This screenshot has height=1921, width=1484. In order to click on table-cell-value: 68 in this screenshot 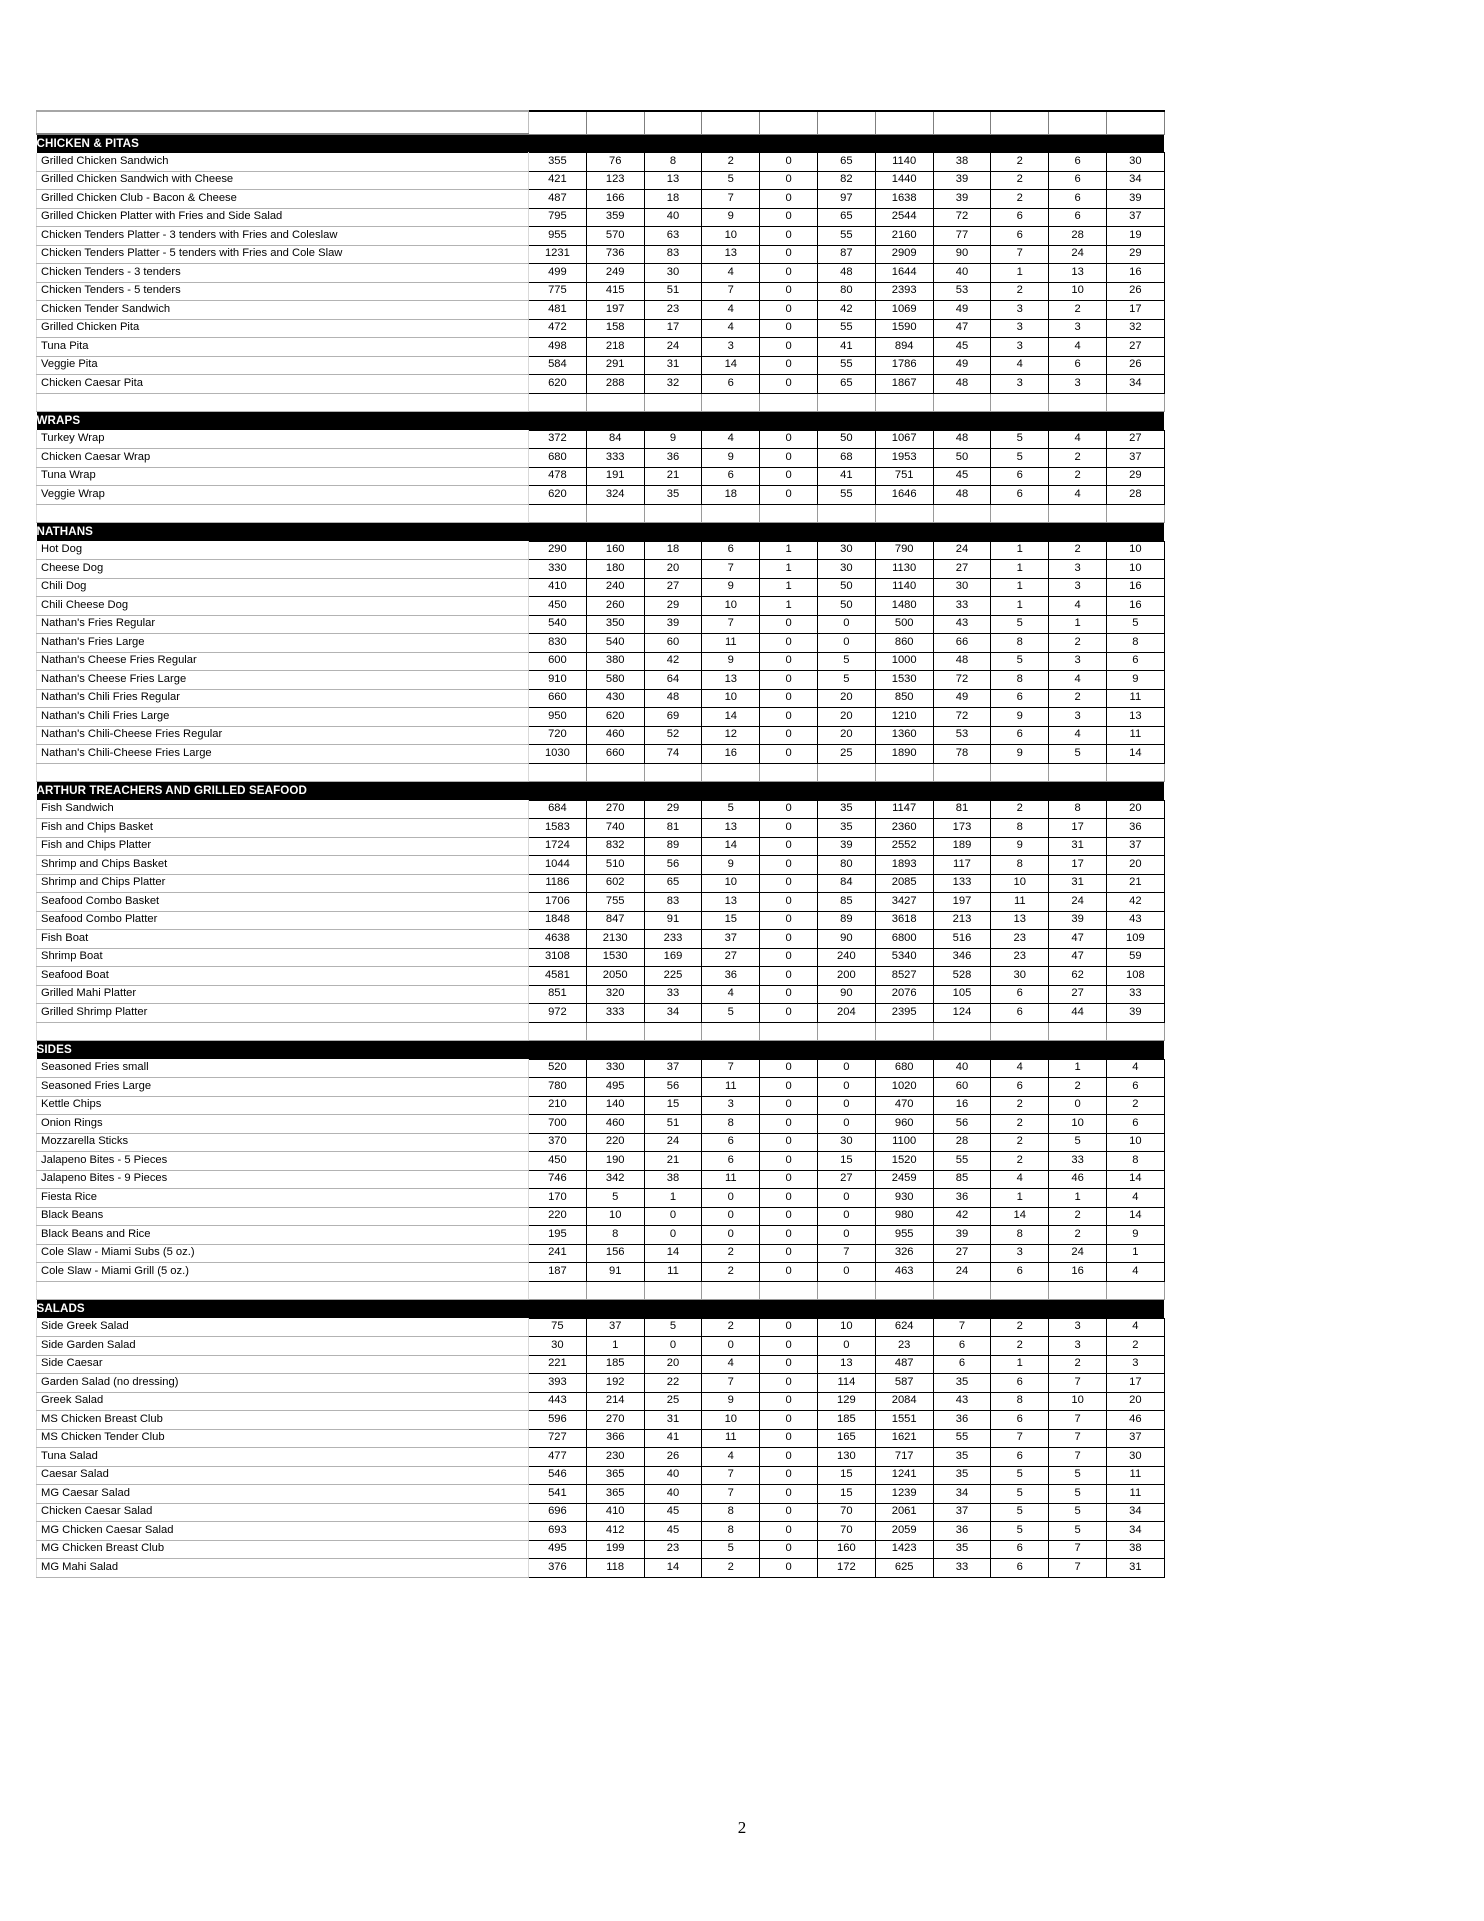, I will do `click(846, 458)`.